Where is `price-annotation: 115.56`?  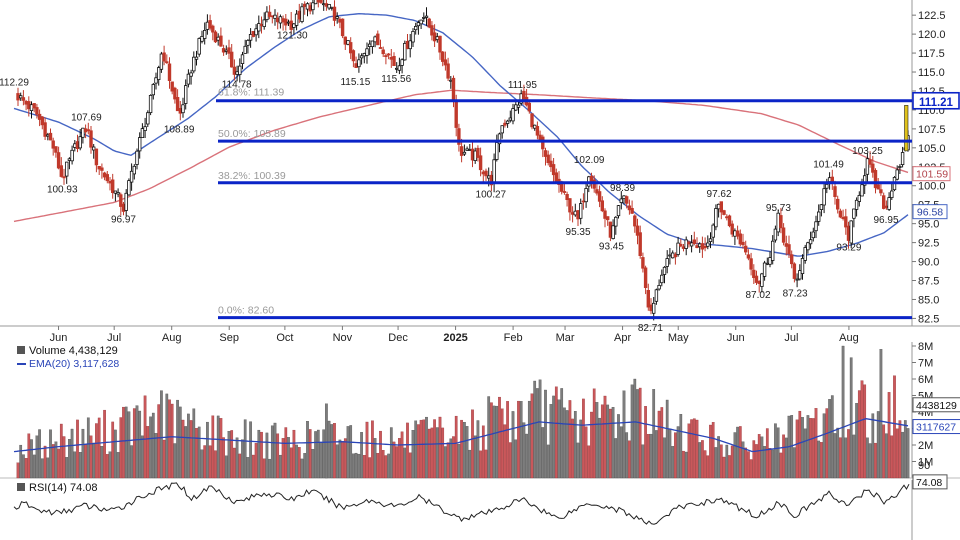
price-annotation: 115.56 is located at coordinates (396, 79).